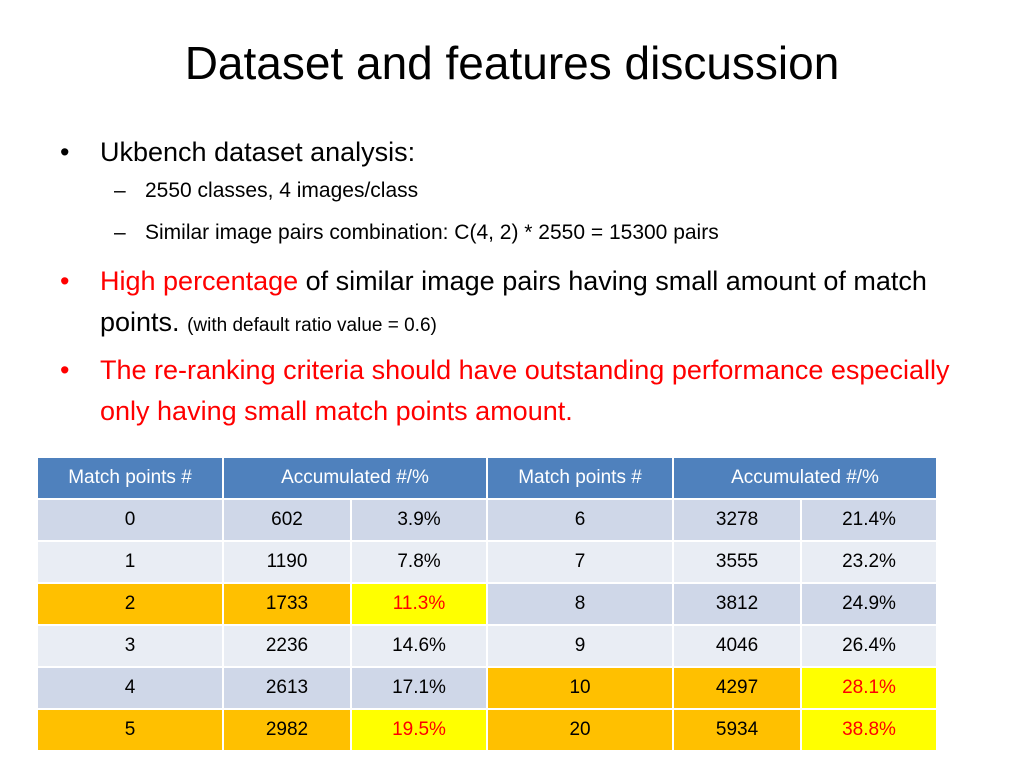 This screenshot has height=768, width=1024. I want to click on table-cell: 3, so click(130, 646).